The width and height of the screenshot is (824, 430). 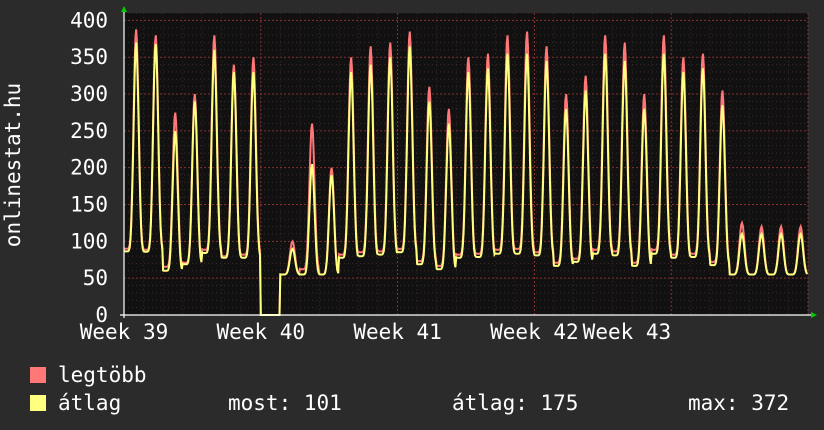 What do you see at coordinates (13, 165) in the screenshot?
I see `y-axis-label: onlinestat.hu` at bounding box center [13, 165].